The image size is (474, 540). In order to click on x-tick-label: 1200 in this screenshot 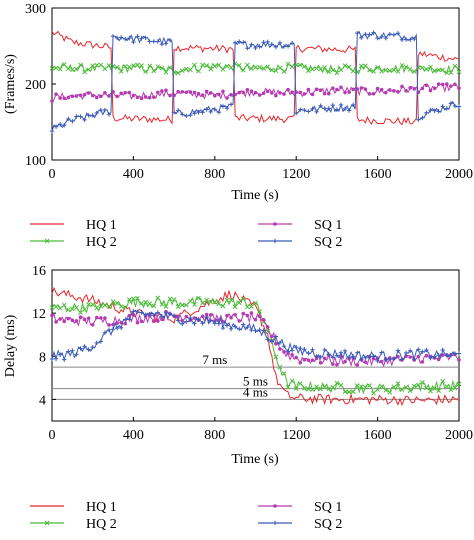, I will do `click(296, 435)`.